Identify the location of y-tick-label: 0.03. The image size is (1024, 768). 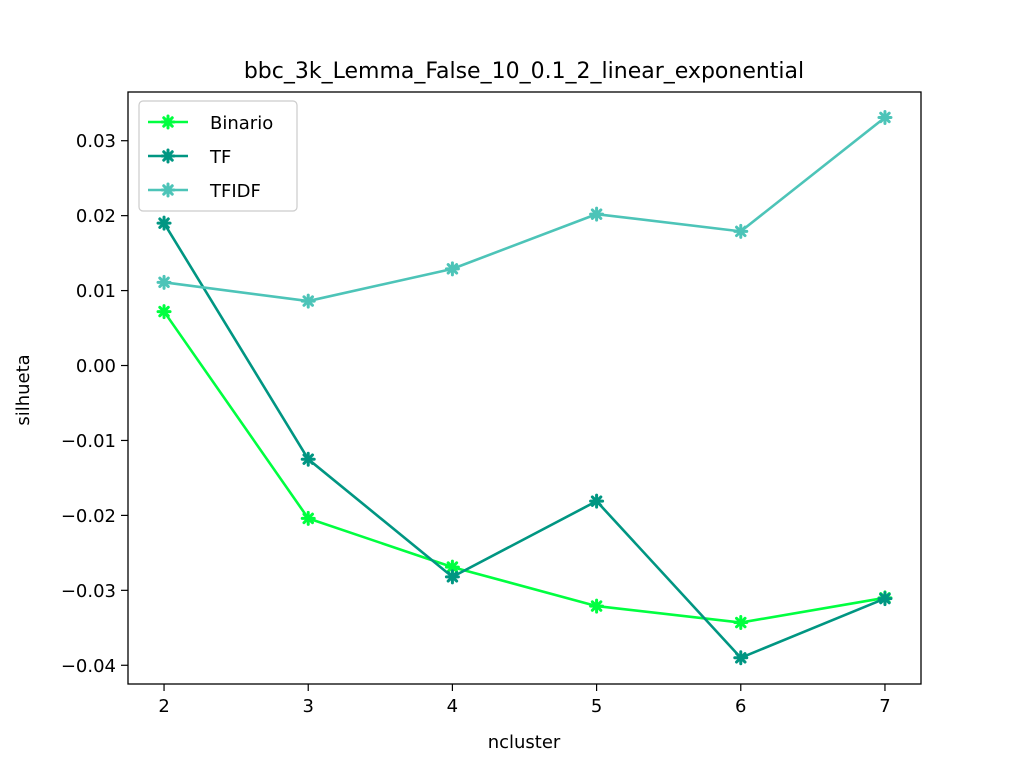
(96, 141).